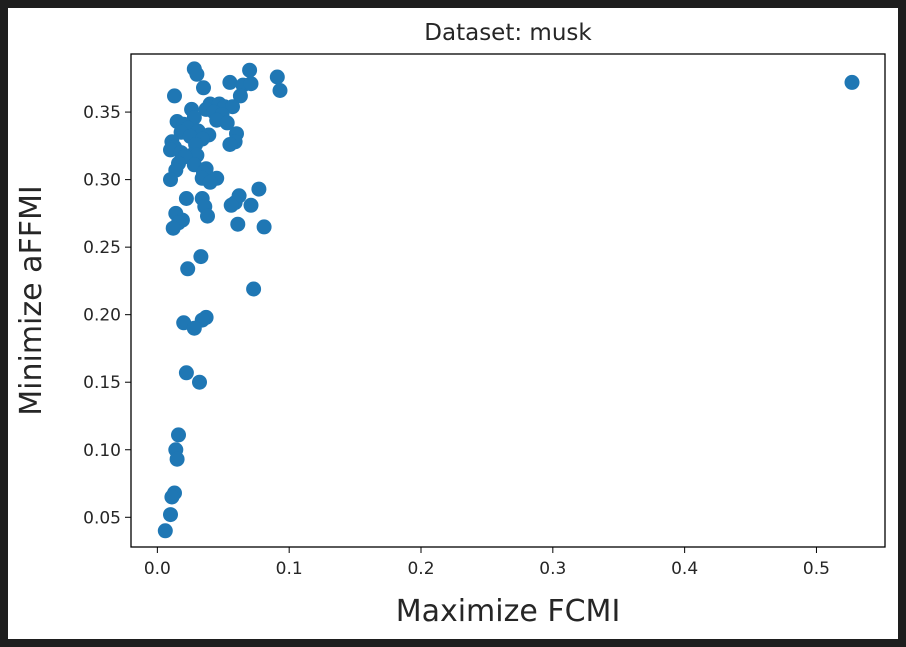  Describe the element at coordinates (508, 33) in the screenshot. I see `chart-title: Dataset: musk` at that location.